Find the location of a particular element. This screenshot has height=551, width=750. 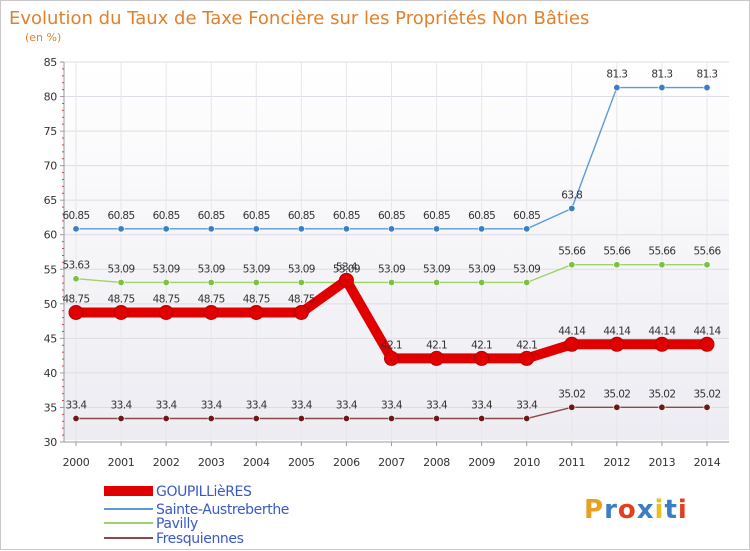

x-tick-label: 2014 is located at coordinates (707, 462).